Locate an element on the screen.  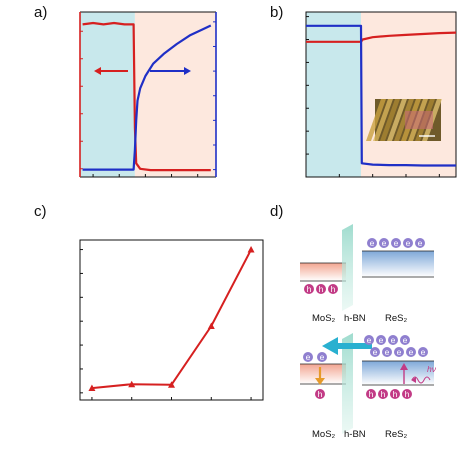
electrons-bottom: e e e e e e e e e e e is located at coordinates (365, 348).